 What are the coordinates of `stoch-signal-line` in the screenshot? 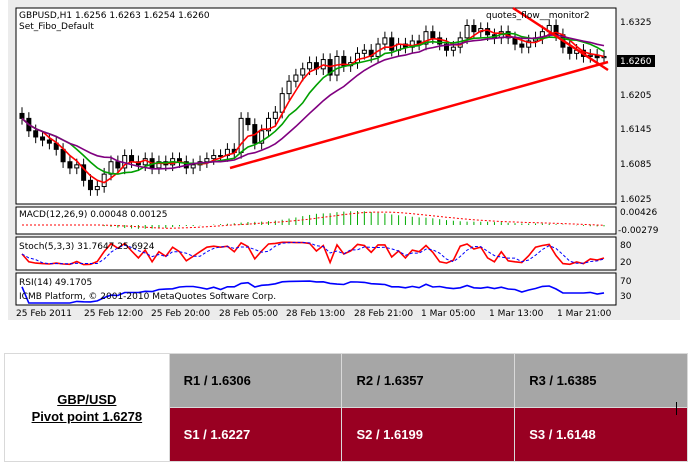 It's located at (313, 253).